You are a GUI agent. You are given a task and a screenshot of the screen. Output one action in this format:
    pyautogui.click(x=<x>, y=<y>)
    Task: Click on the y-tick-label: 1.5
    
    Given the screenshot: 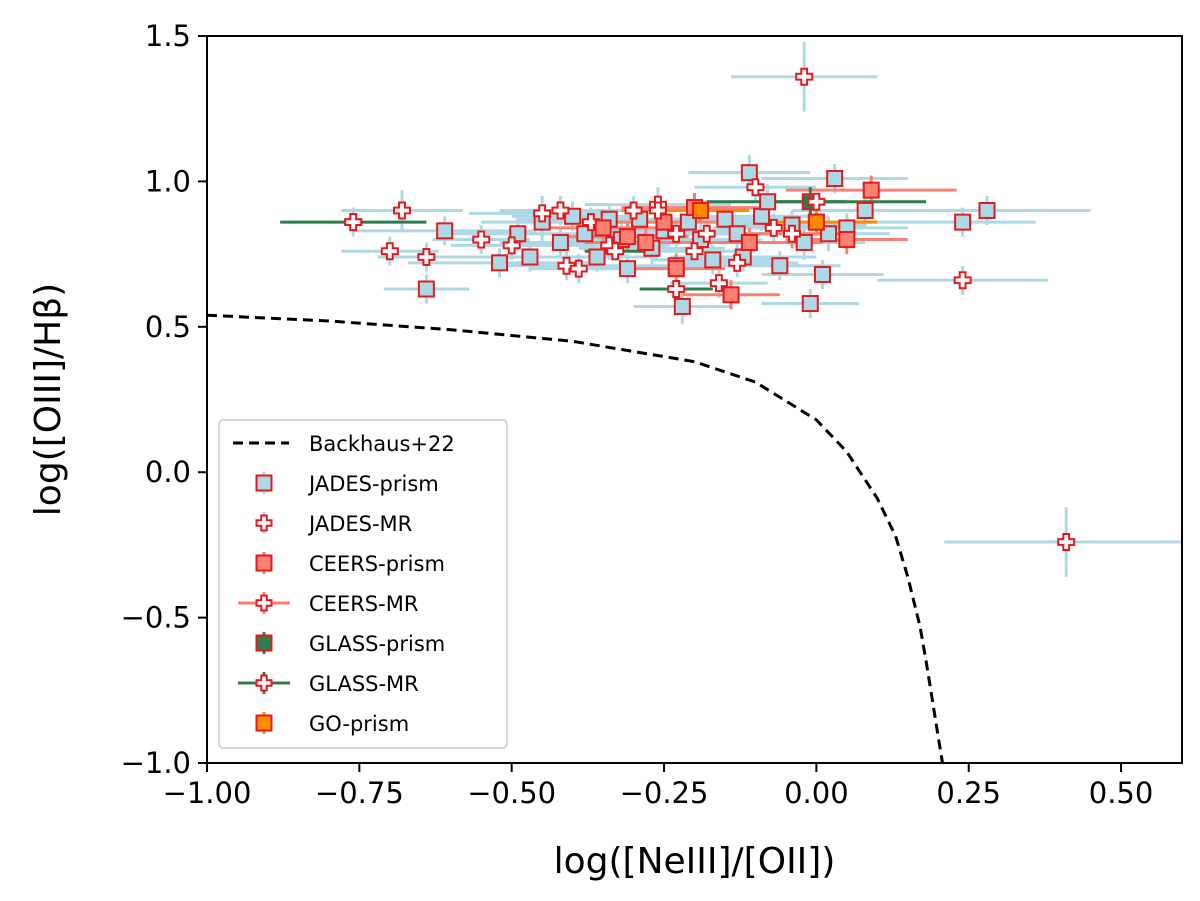 What is the action you would take?
    pyautogui.click(x=168, y=36)
    